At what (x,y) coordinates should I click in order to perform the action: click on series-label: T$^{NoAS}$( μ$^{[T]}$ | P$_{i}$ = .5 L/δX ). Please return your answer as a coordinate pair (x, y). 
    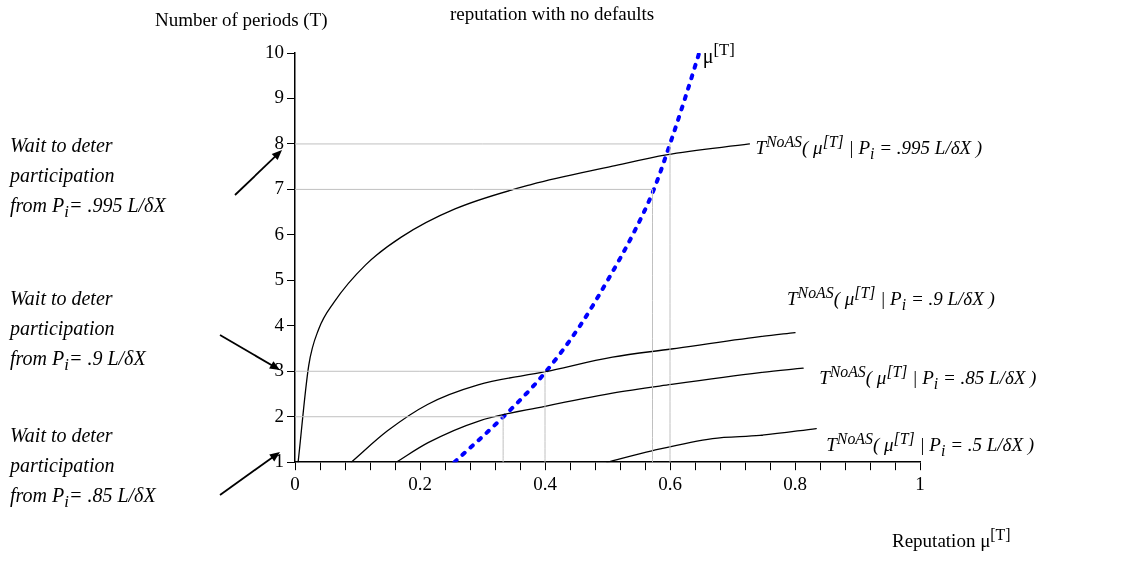
    Looking at the image, I should click on (930, 444).